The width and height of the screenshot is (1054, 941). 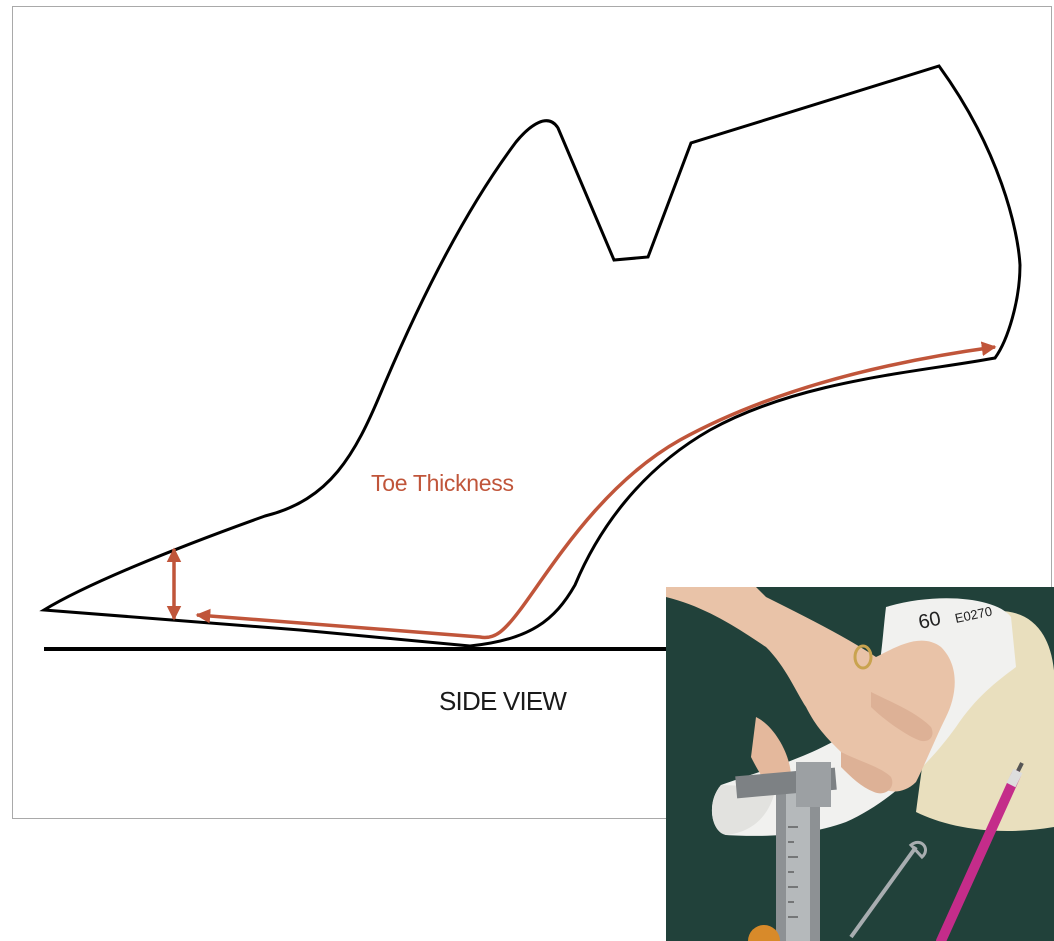 I want to click on last-size-marking: 60, so click(x=929, y=621).